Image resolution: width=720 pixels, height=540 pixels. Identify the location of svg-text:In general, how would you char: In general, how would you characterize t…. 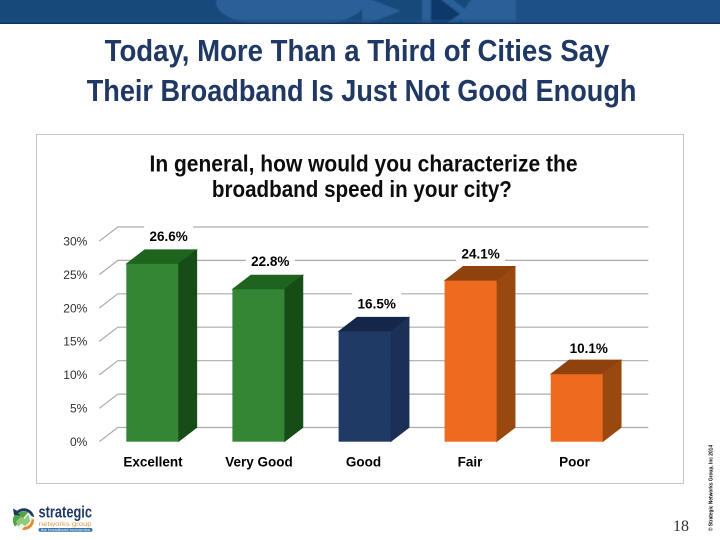
(364, 163).